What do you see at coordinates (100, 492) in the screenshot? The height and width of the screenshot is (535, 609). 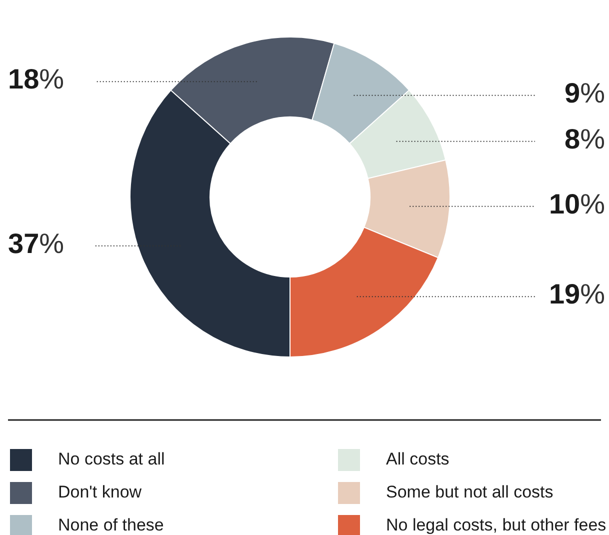 I see `legend-label: Don't know` at bounding box center [100, 492].